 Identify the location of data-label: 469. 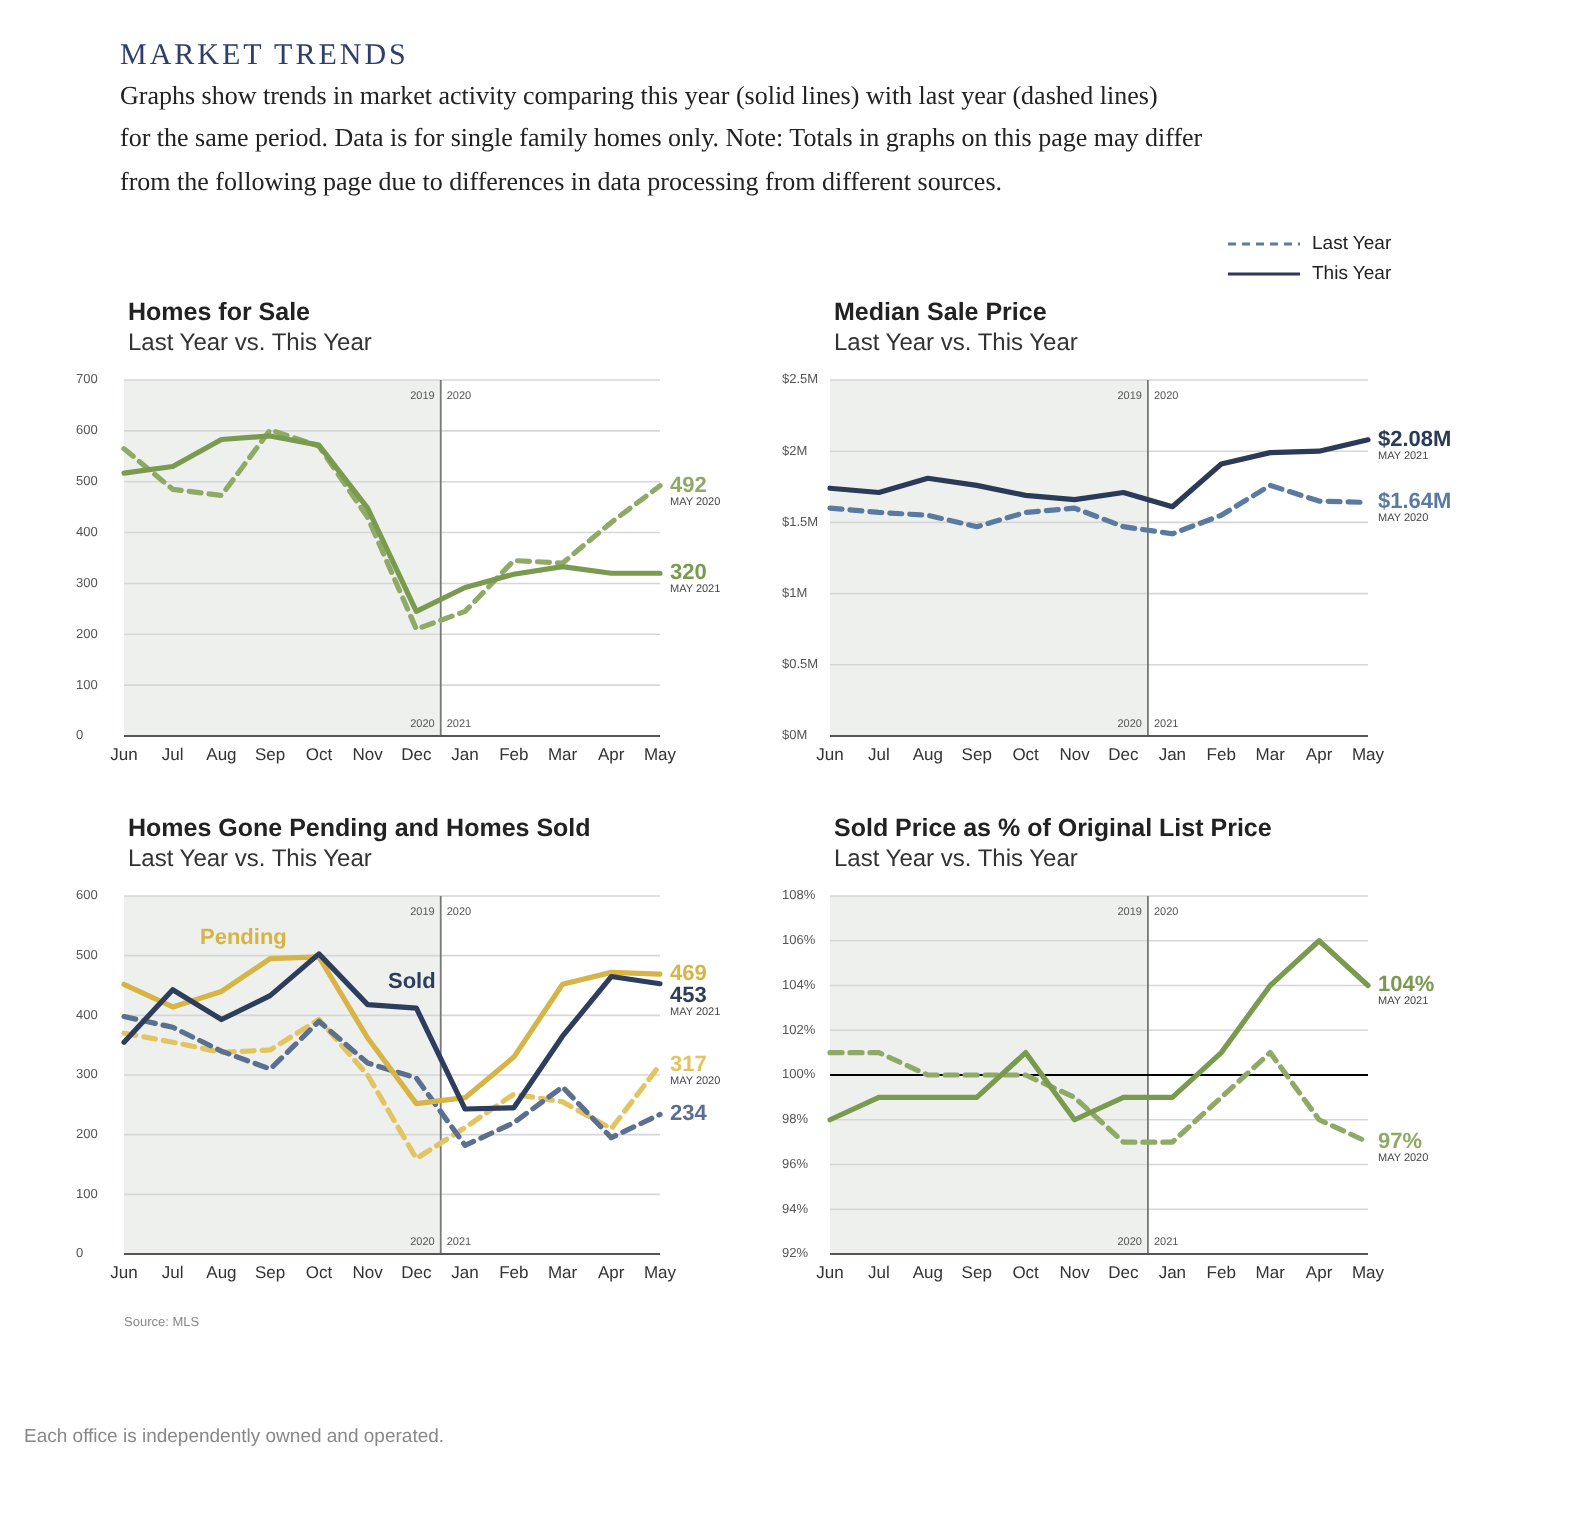
(688, 973).